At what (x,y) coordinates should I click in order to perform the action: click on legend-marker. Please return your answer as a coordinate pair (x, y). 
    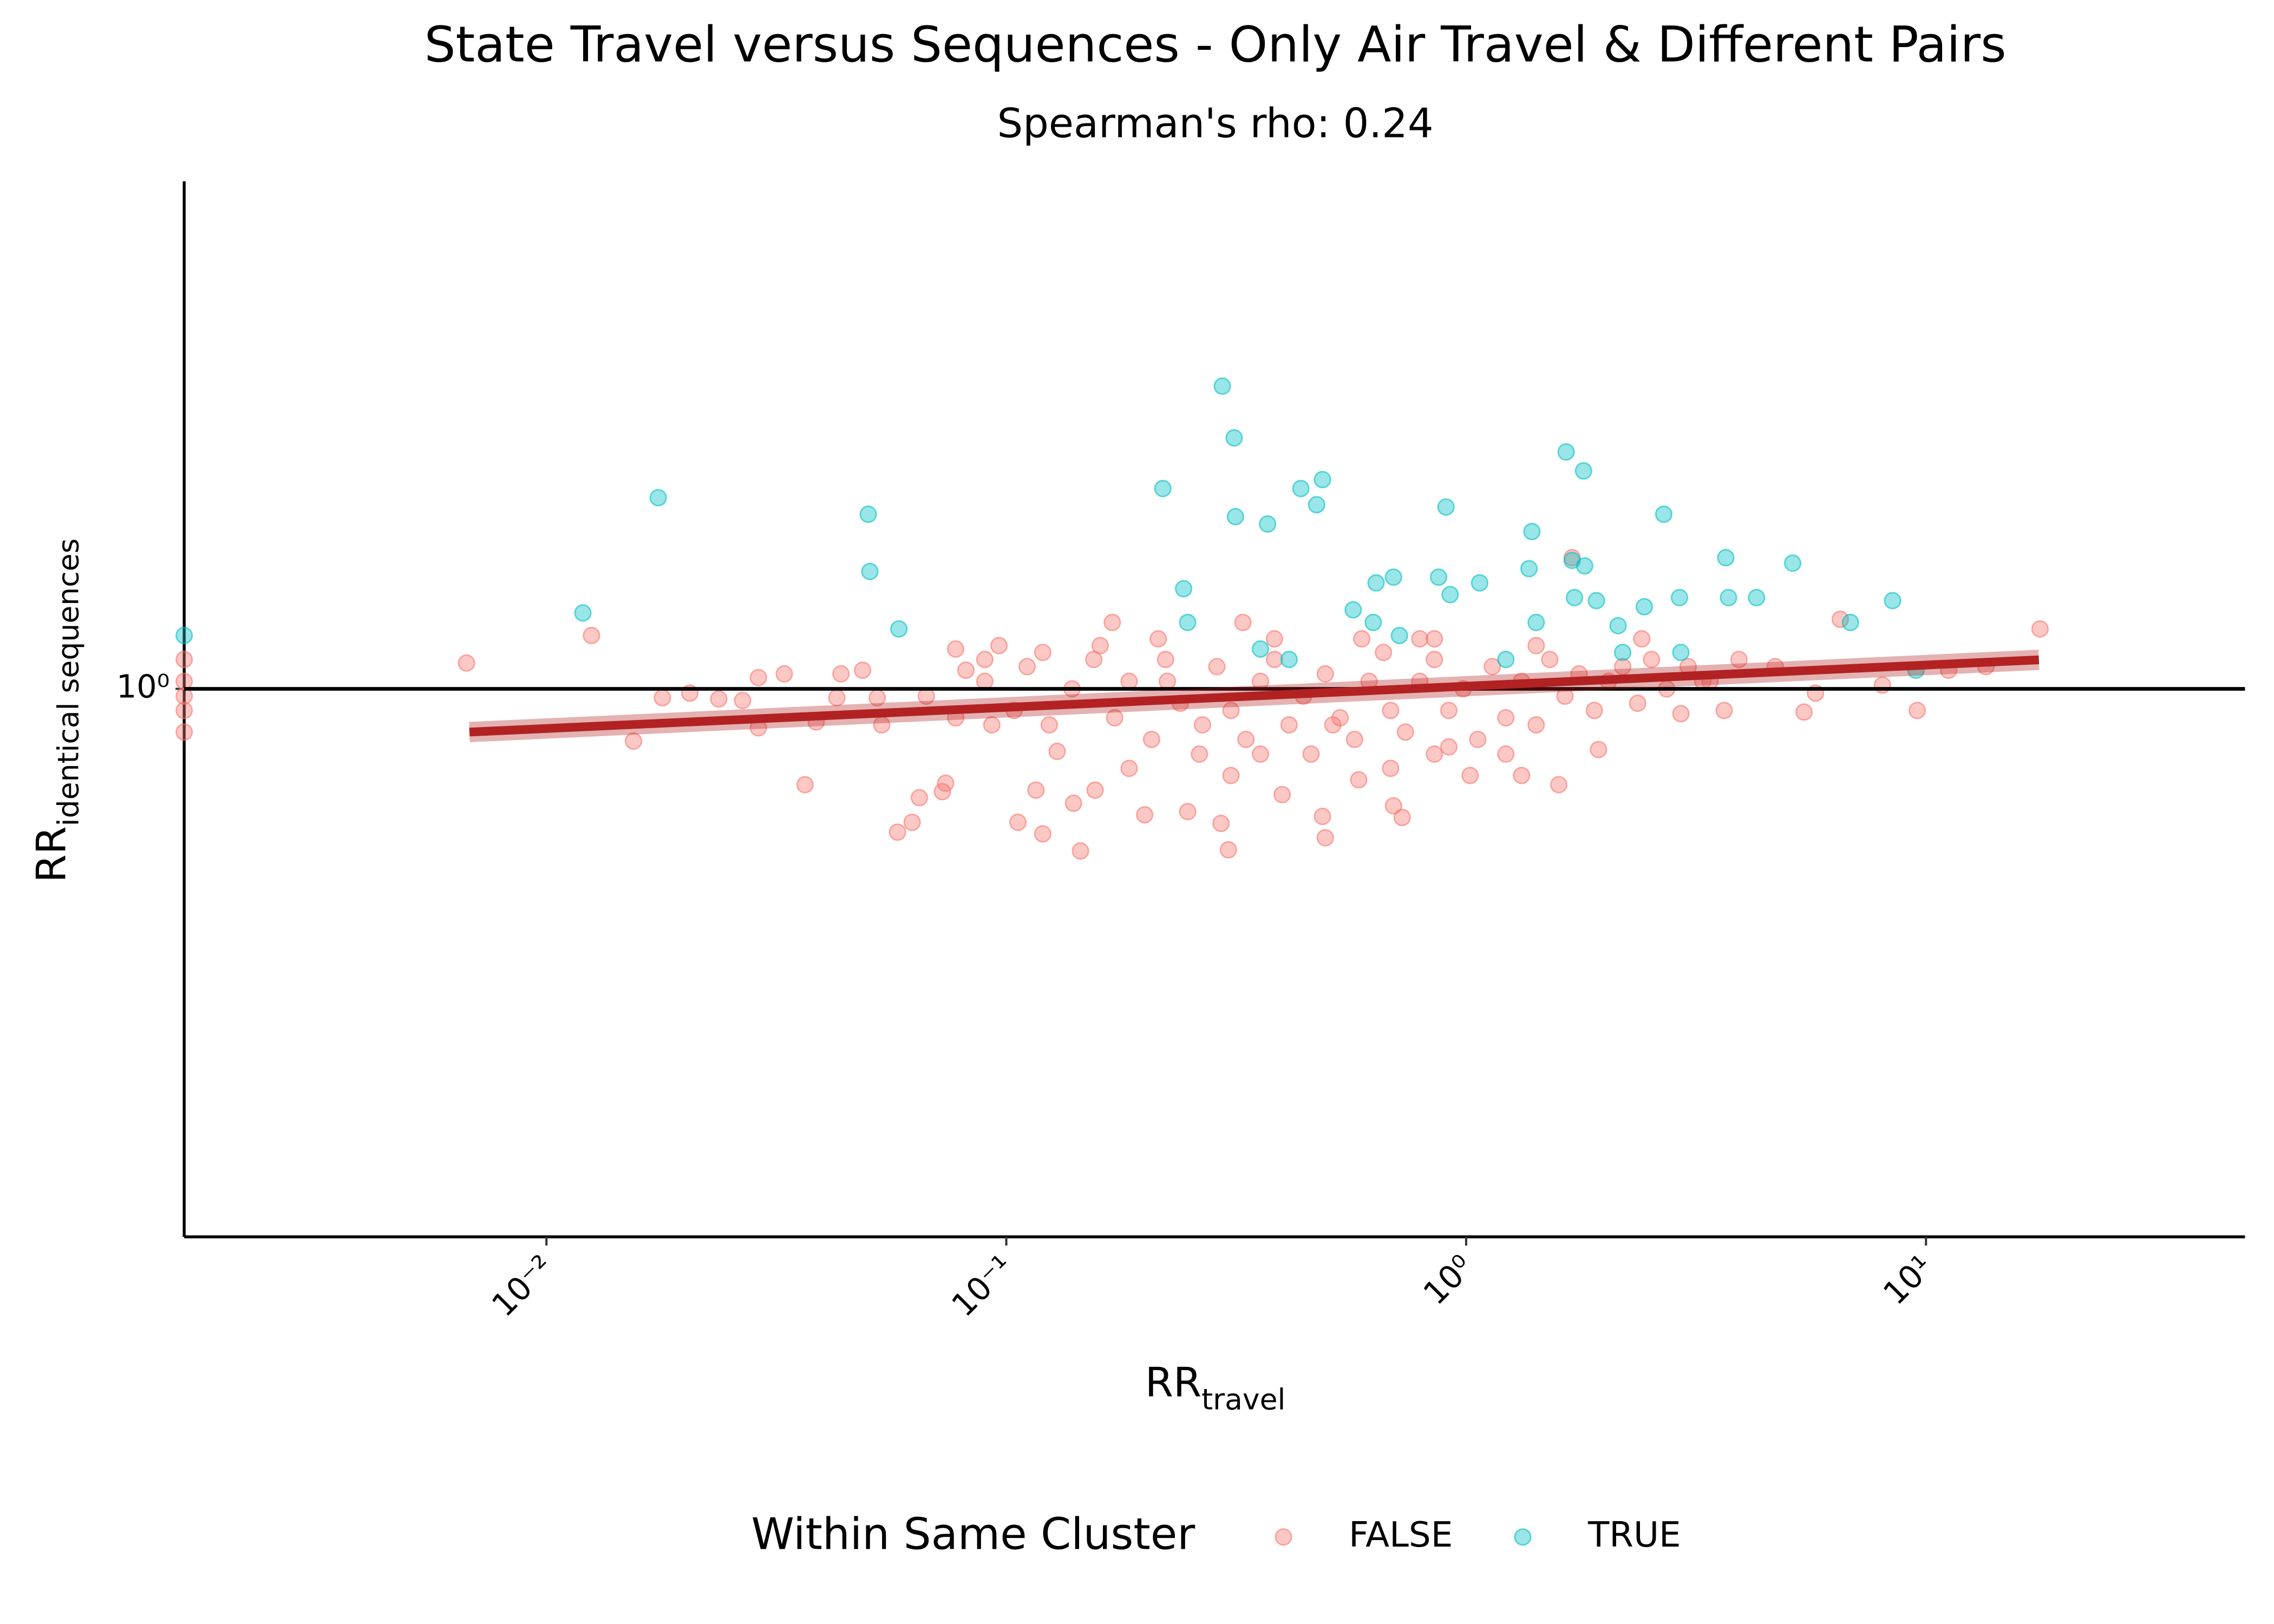
    Looking at the image, I should click on (1523, 1537).